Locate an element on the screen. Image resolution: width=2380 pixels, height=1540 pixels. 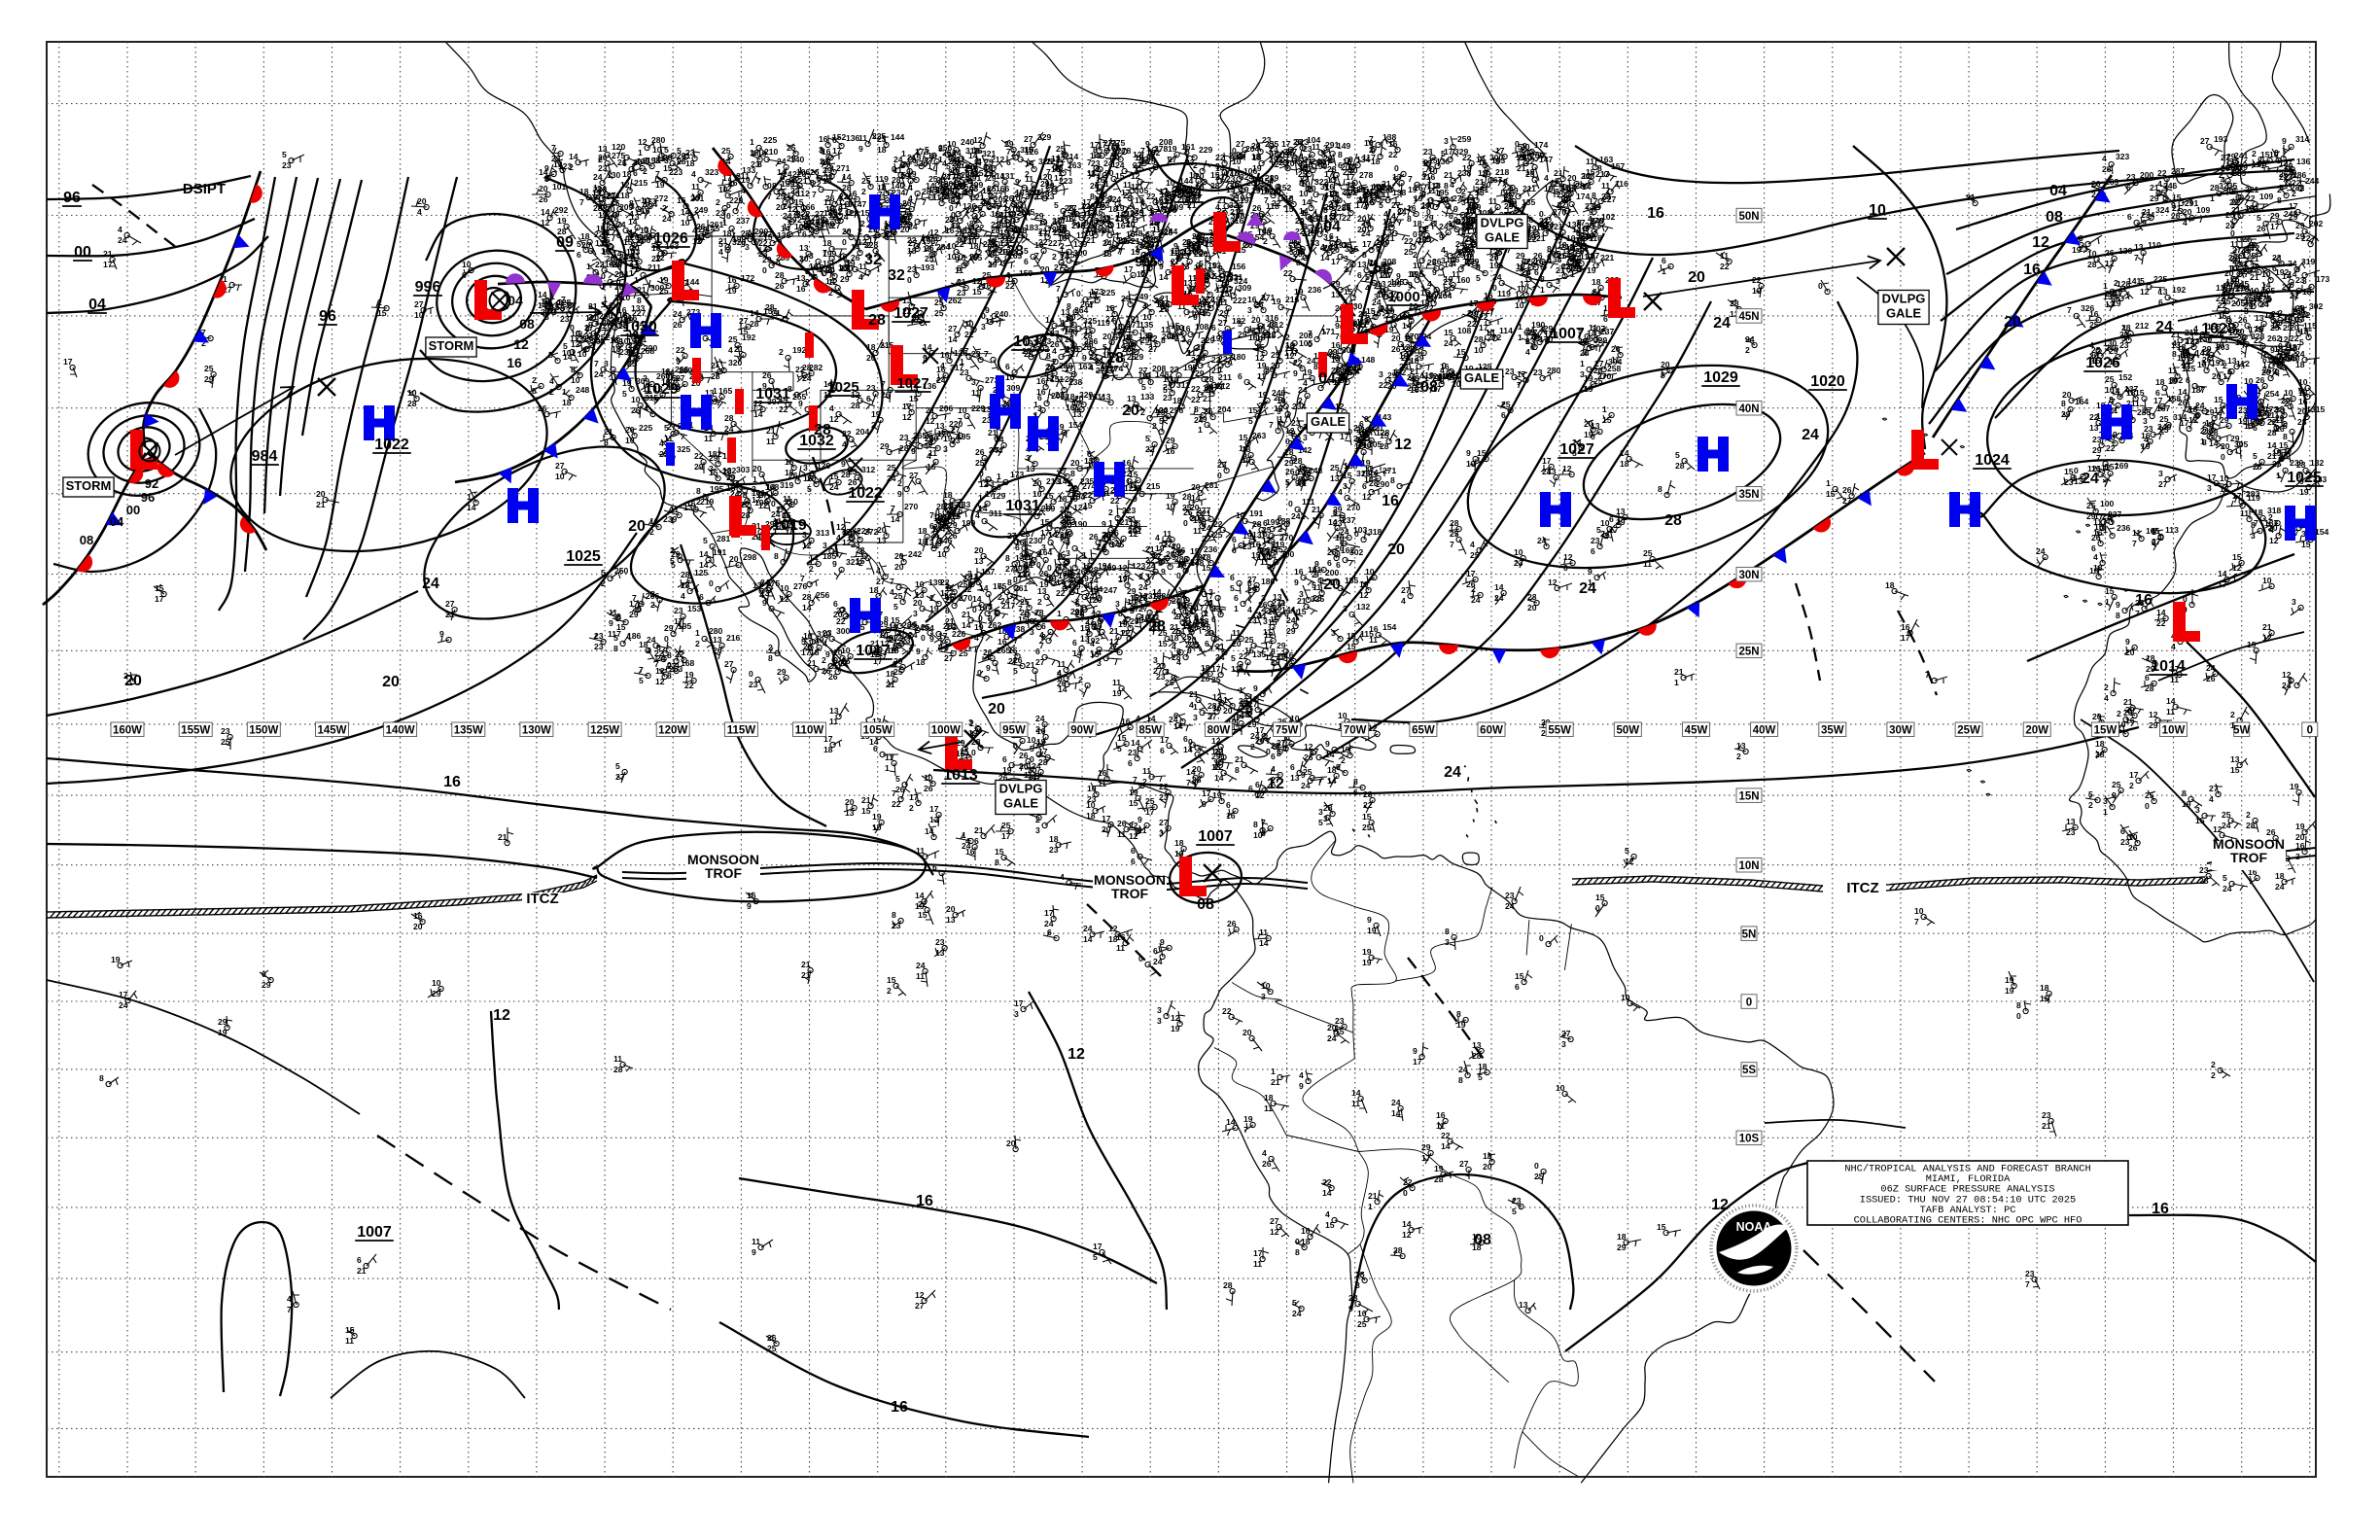
svg-text: 260 is located at coordinates (1083, 572).